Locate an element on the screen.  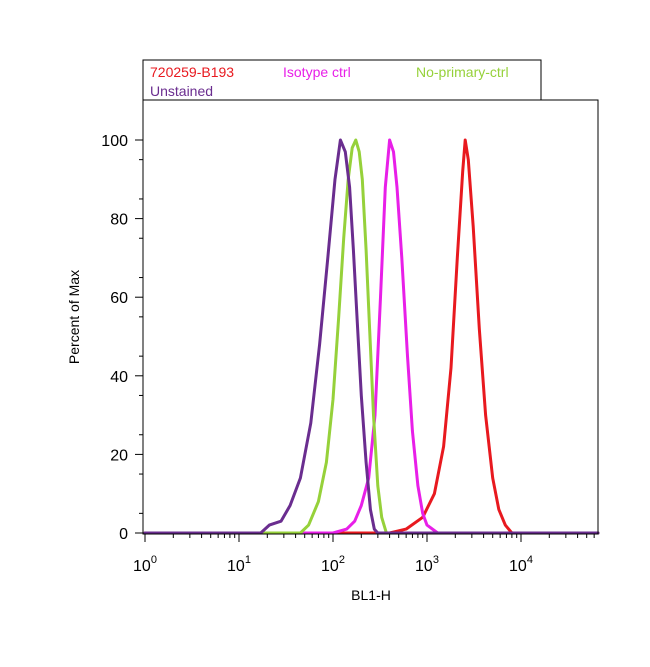
y-tick-label-0: 0 is located at coordinates (123, 534).